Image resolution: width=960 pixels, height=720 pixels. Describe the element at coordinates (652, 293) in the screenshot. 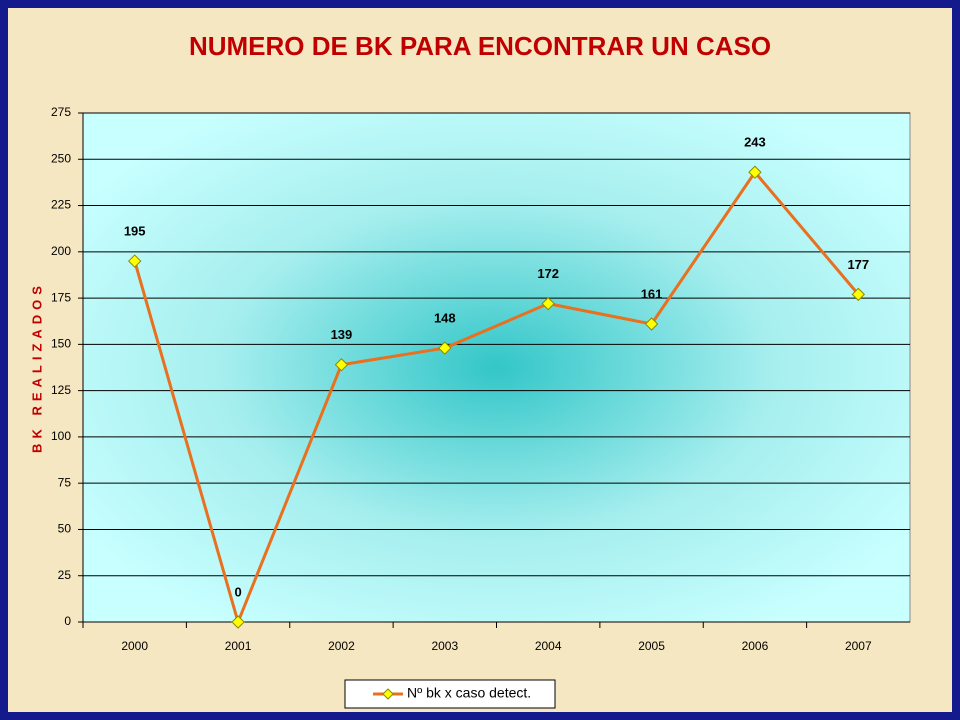

I see `data-label: 161` at that location.